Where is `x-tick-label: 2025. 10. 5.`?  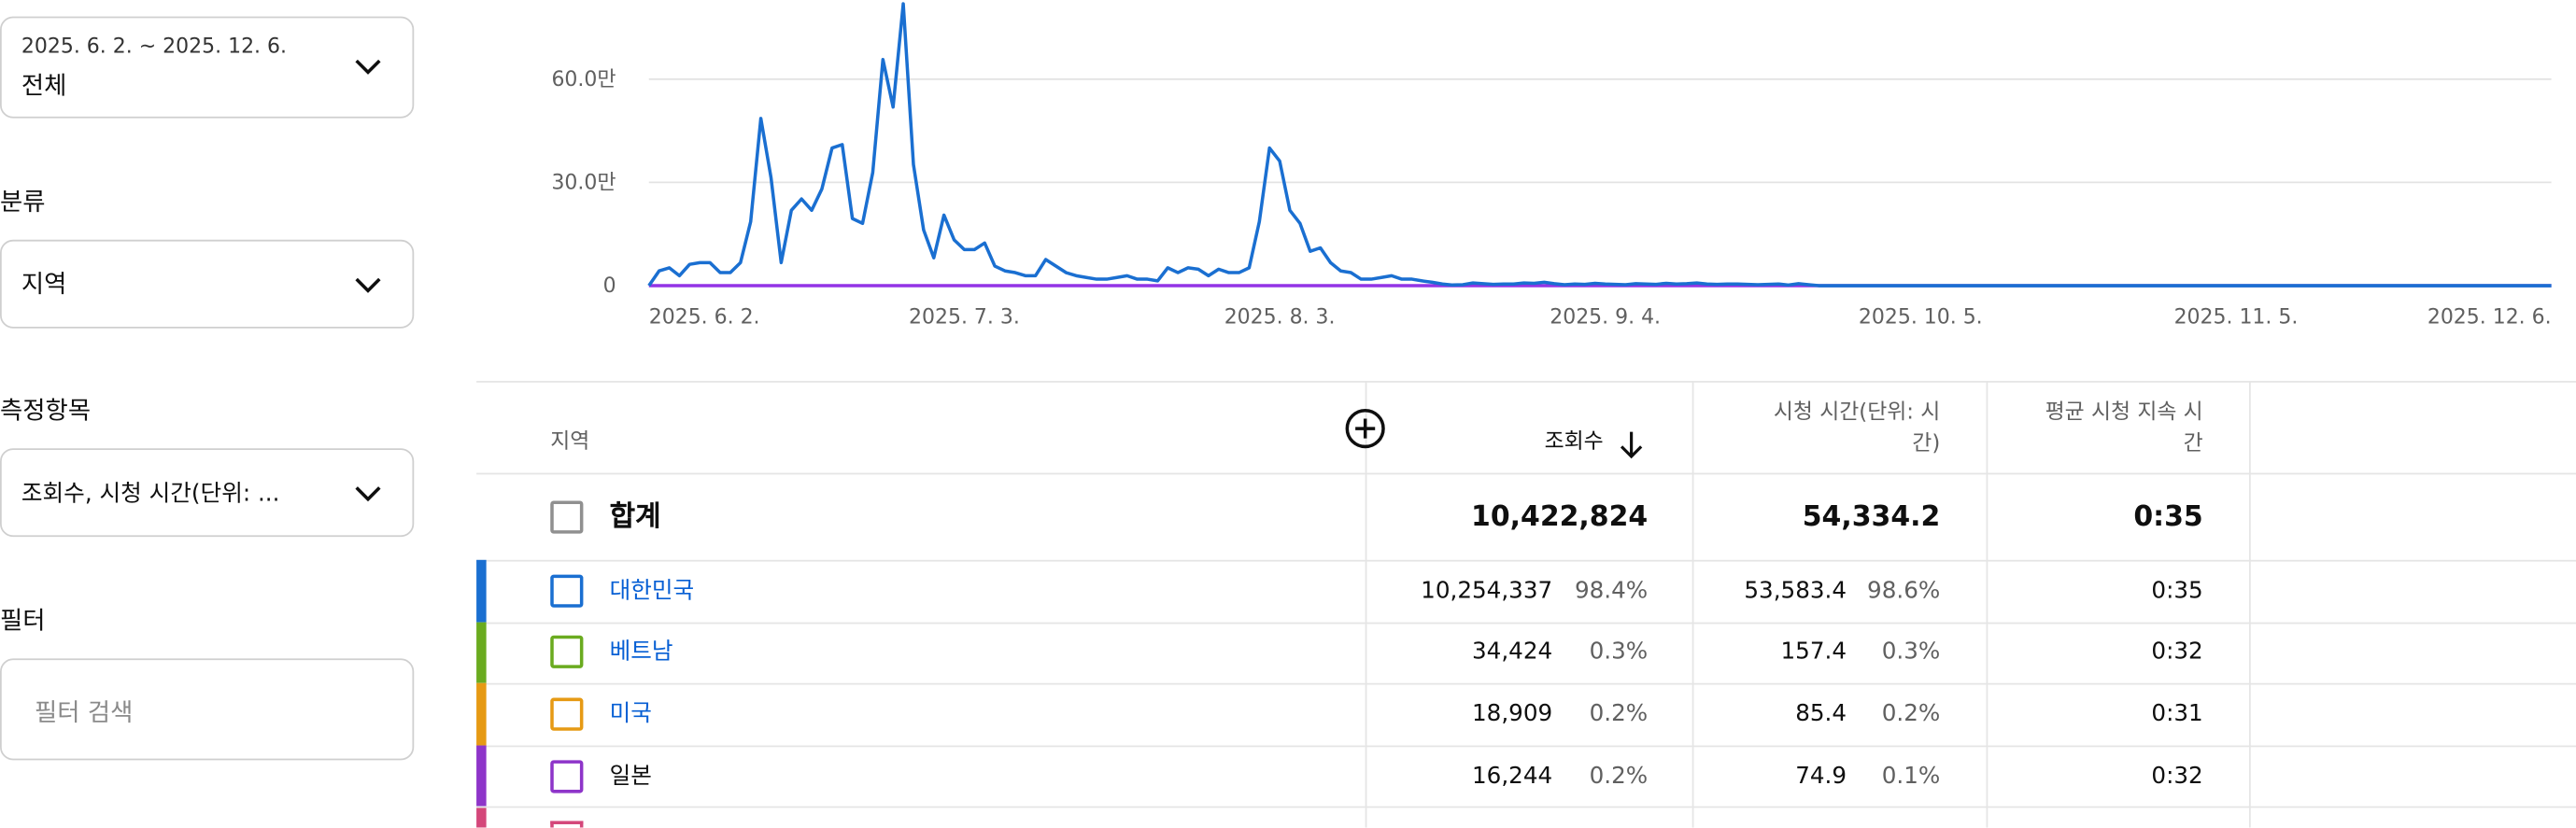
x-tick-label: 2025. 10. 5. is located at coordinates (1921, 318).